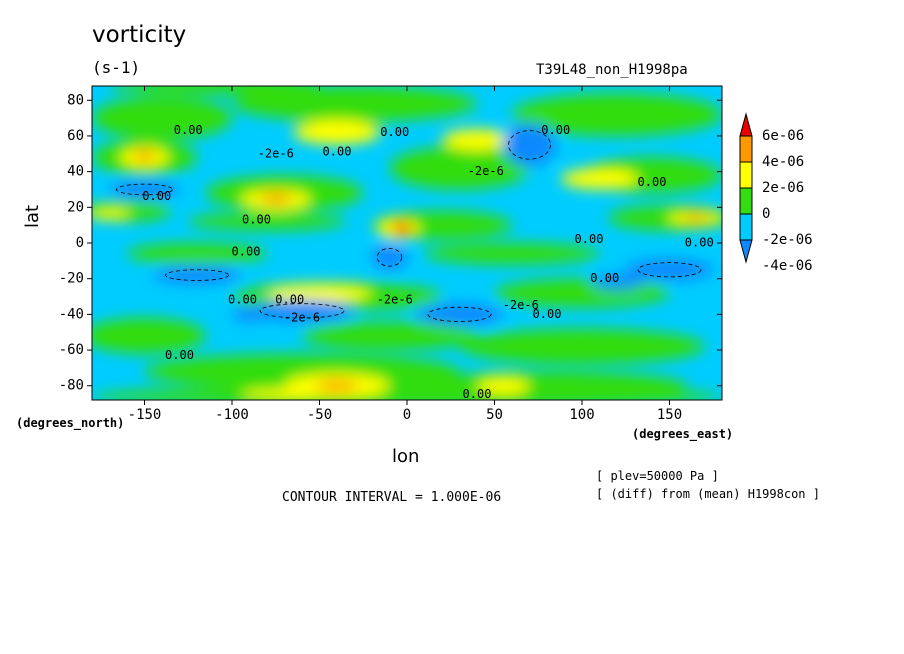 The height and width of the screenshot is (654, 904). I want to click on y-tick-label: 40, so click(75, 172).